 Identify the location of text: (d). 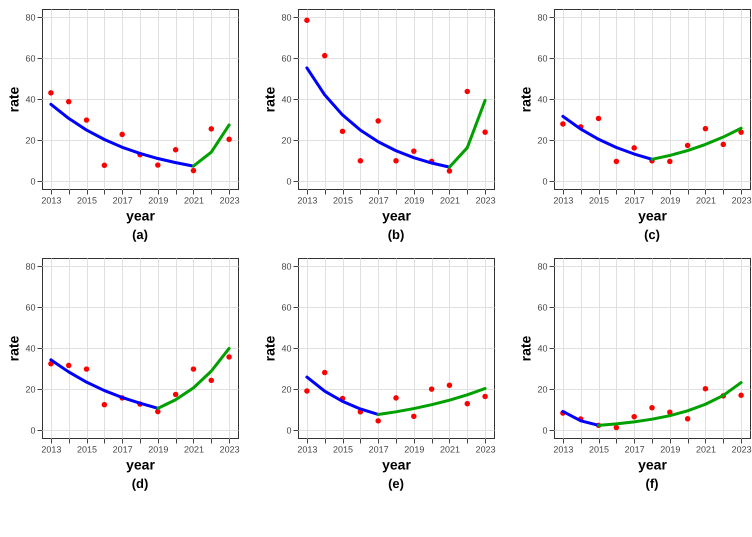
(140, 483).